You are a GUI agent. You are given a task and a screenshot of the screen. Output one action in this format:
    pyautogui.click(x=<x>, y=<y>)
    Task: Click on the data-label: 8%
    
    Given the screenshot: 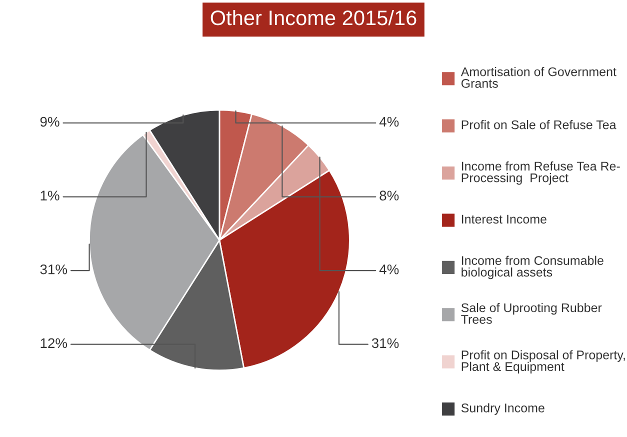 What is the action you would take?
    pyautogui.click(x=389, y=195)
    